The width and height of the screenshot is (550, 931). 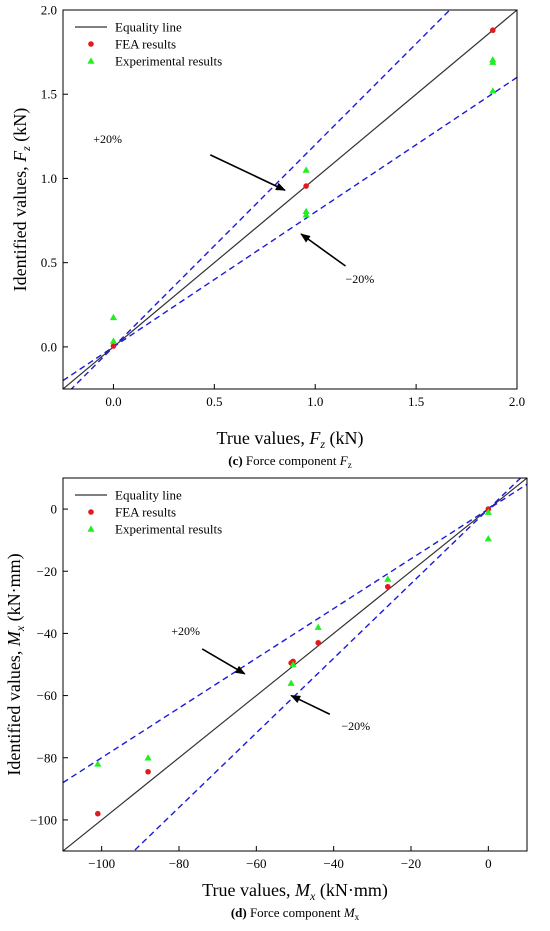 I want to click on x-axis-label-subscript: x, so click(x=312, y=896).